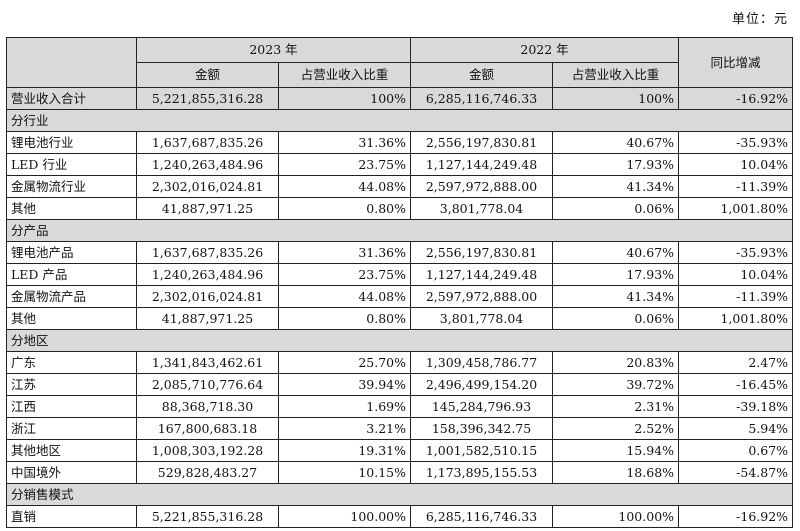  I want to click on amount-2023: 167,800,683.18, so click(207, 428).